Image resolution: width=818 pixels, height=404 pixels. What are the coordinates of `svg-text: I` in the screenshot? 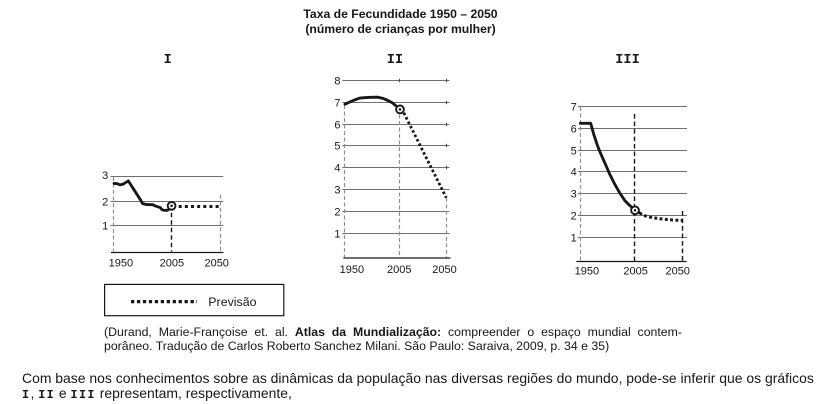 It's located at (168, 60).